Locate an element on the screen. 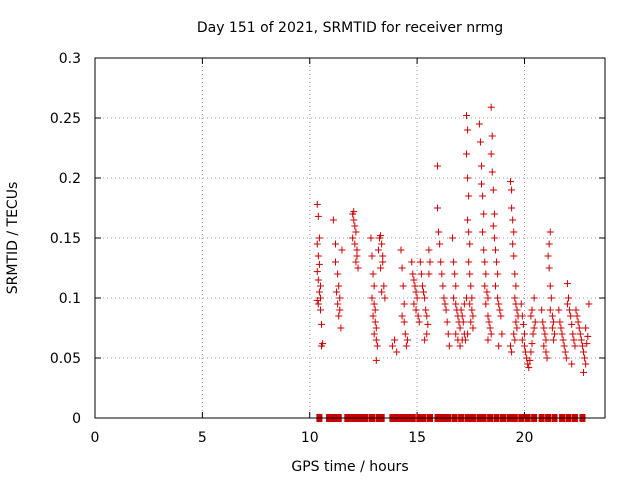  y-tick-label: 0.25 is located at coordinates (65, 119).